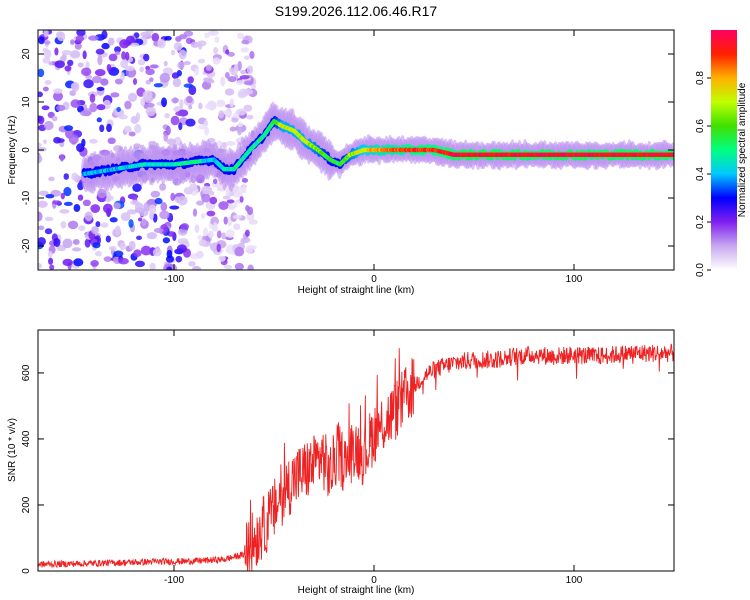 This screenshot has height=600, width=750. Describe the element at coordinates (26, 438) in the screenshot. I see `y-tick-label: 400` at that location.